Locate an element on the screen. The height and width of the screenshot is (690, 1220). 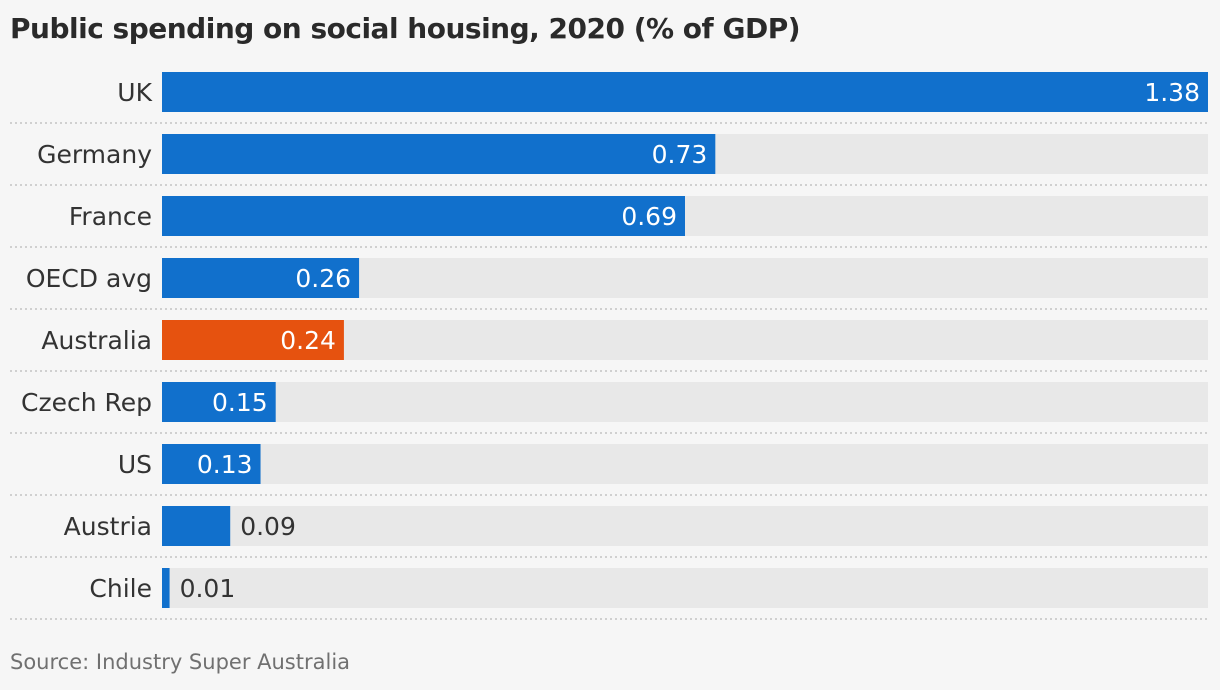
category-label: Austria is located at coordinates (108, 526).